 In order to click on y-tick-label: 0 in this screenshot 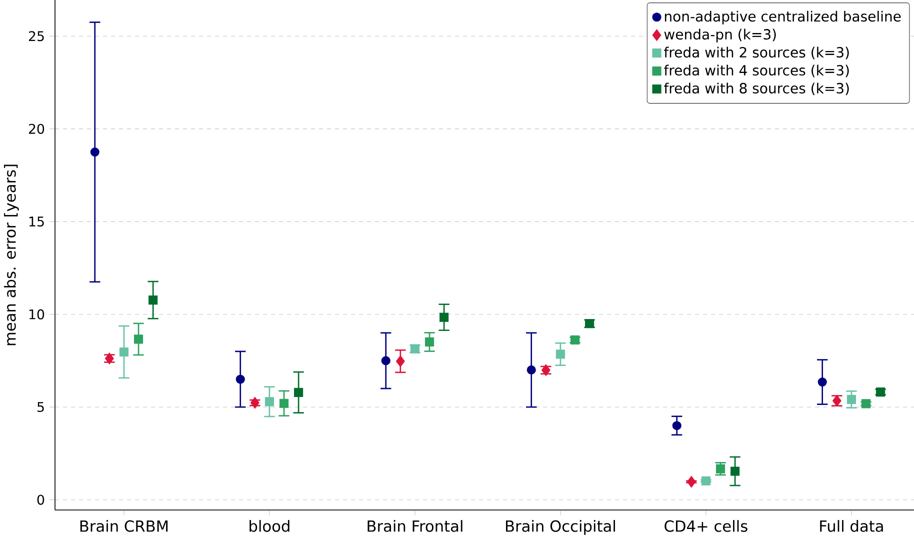, I will do `click(40, 499)`.